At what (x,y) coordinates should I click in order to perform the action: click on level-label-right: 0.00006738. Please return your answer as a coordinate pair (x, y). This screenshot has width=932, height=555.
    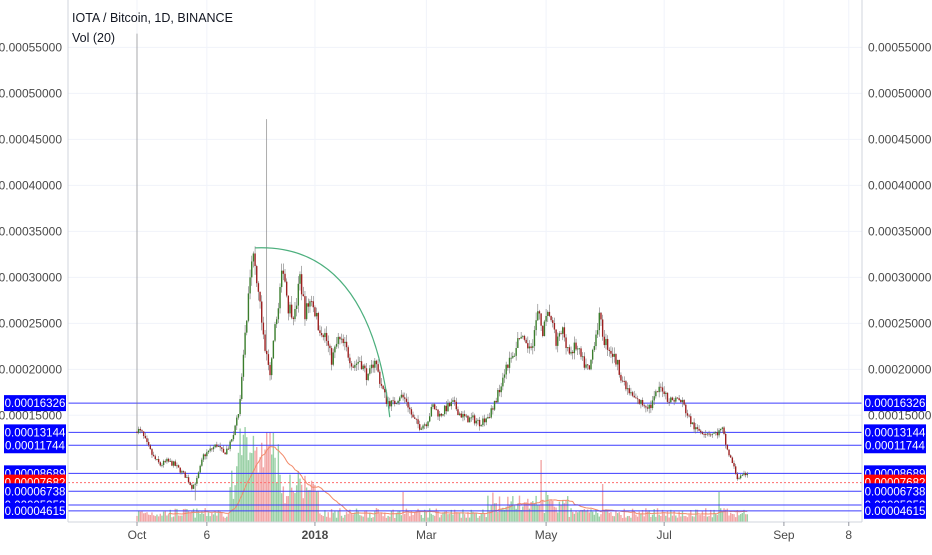
    Looking at the image, I should click on (895, 492).